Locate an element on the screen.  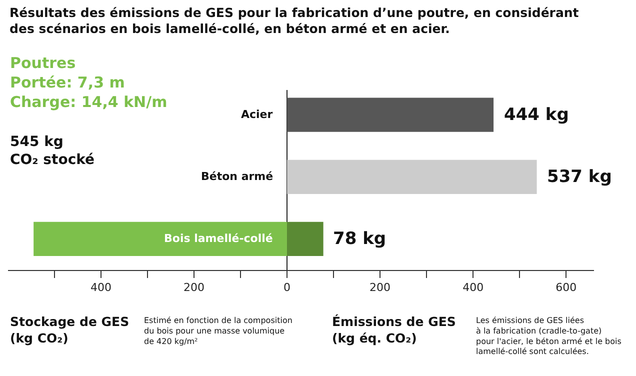
x-tick-label: 600 is located at coordinates (566, 287).